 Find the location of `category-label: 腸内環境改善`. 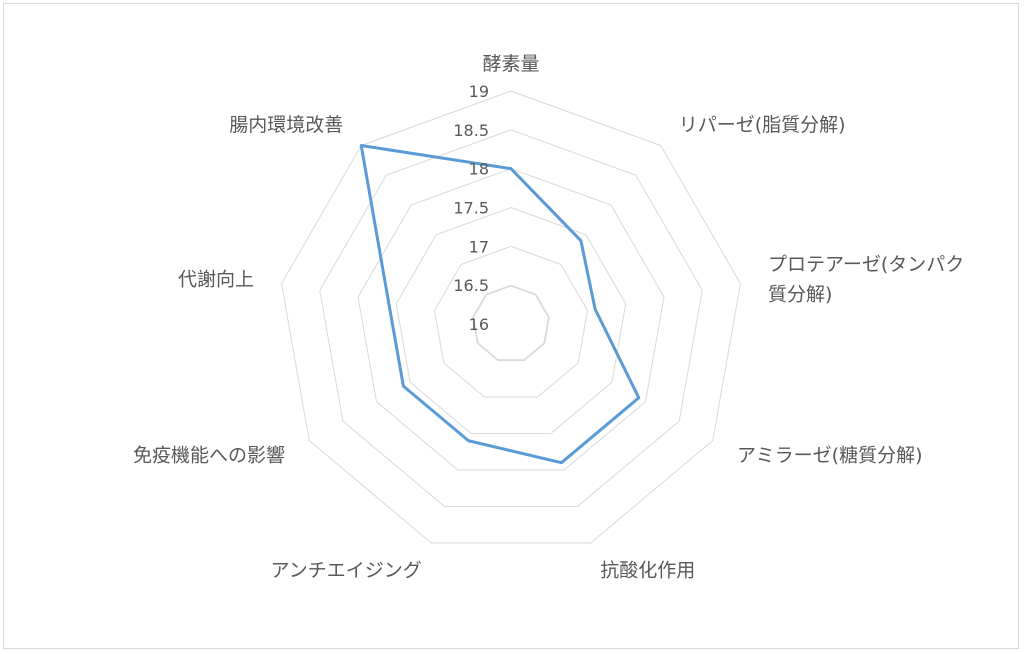

category-label: 腸内環境改善 is located at coordinates (286, 125).